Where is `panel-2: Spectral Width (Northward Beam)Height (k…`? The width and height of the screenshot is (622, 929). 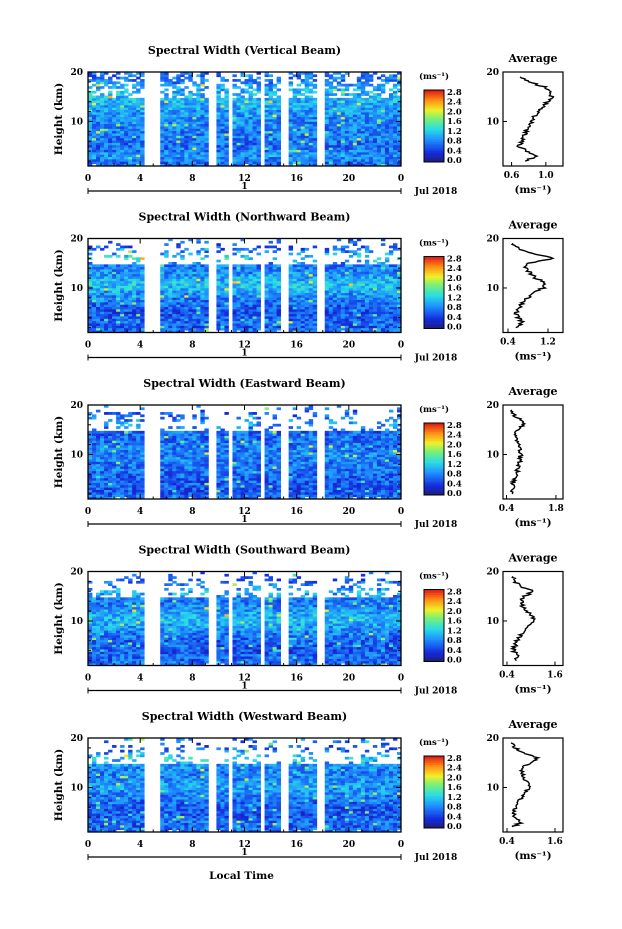
panel-2: Spectral Width (Northward Beam)Height (k… is located at coordinates (308, 287).